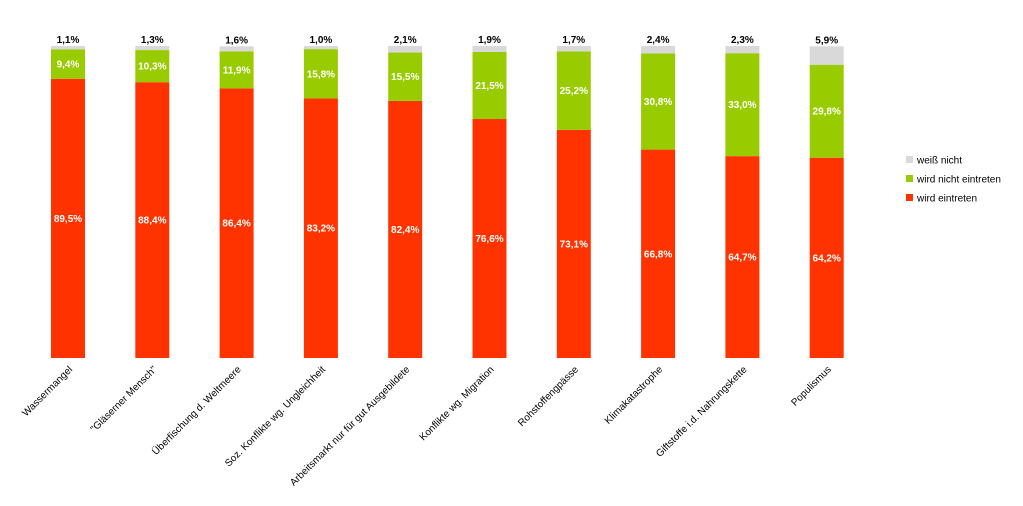 The height and width of the screenshot is (506, 1023). Describe the element at coordinates (634, 395) in the screenshot. I see `category-label-8: Klimakatastrophe` at that location.